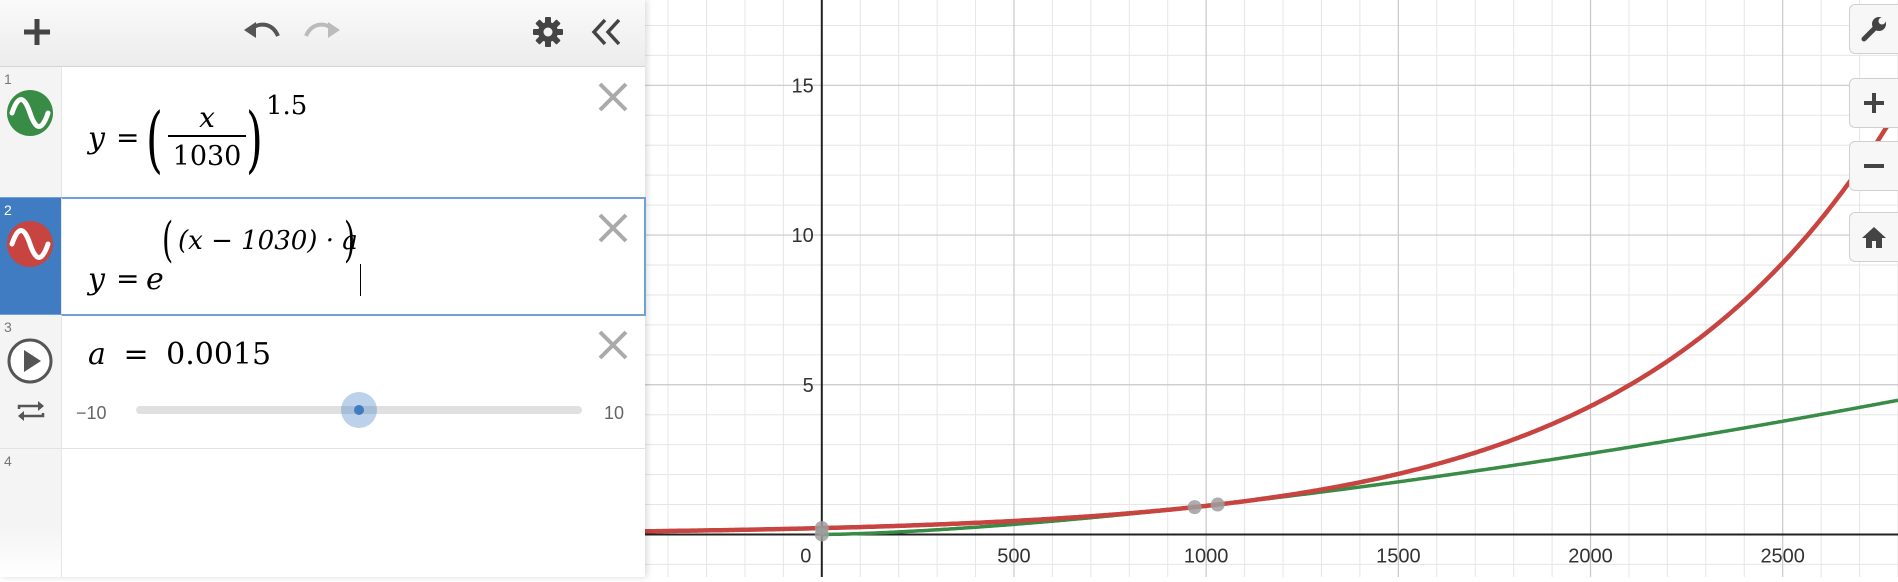  Describe the element at coordinates (803, 236) in the screenshot. I see `y-tick-label: 10` at that location.